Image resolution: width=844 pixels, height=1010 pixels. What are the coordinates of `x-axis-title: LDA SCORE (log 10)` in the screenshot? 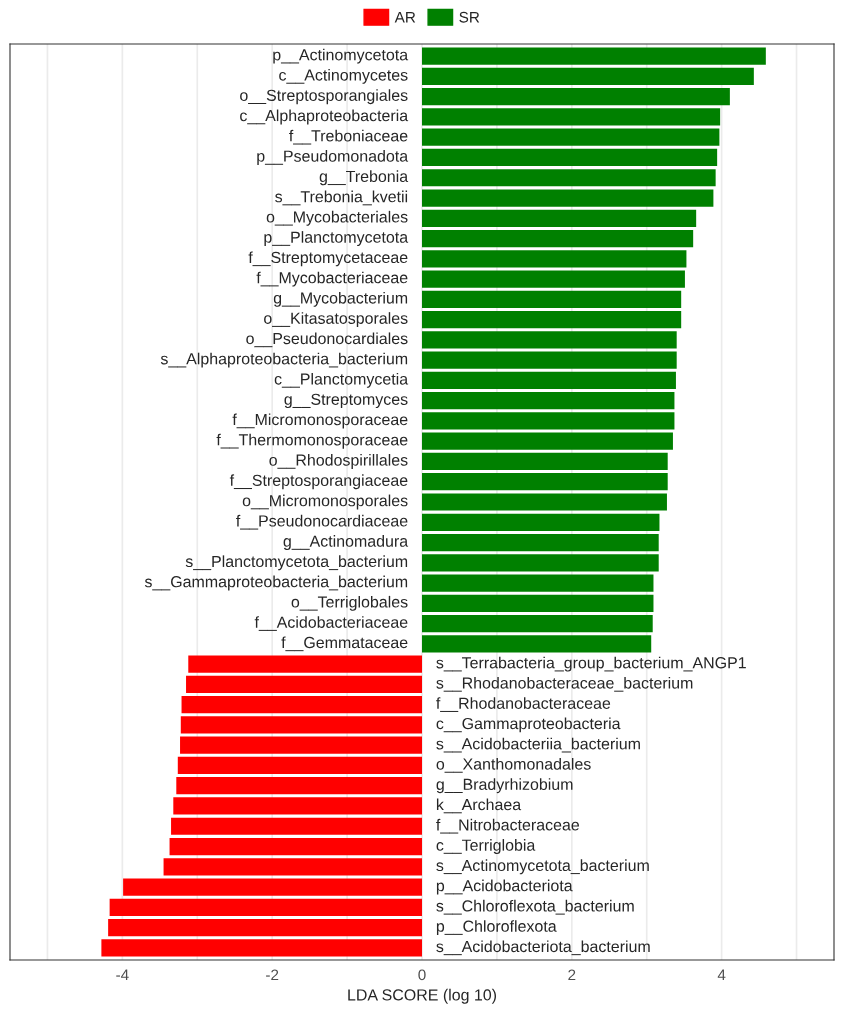 It's located at (422, 996).